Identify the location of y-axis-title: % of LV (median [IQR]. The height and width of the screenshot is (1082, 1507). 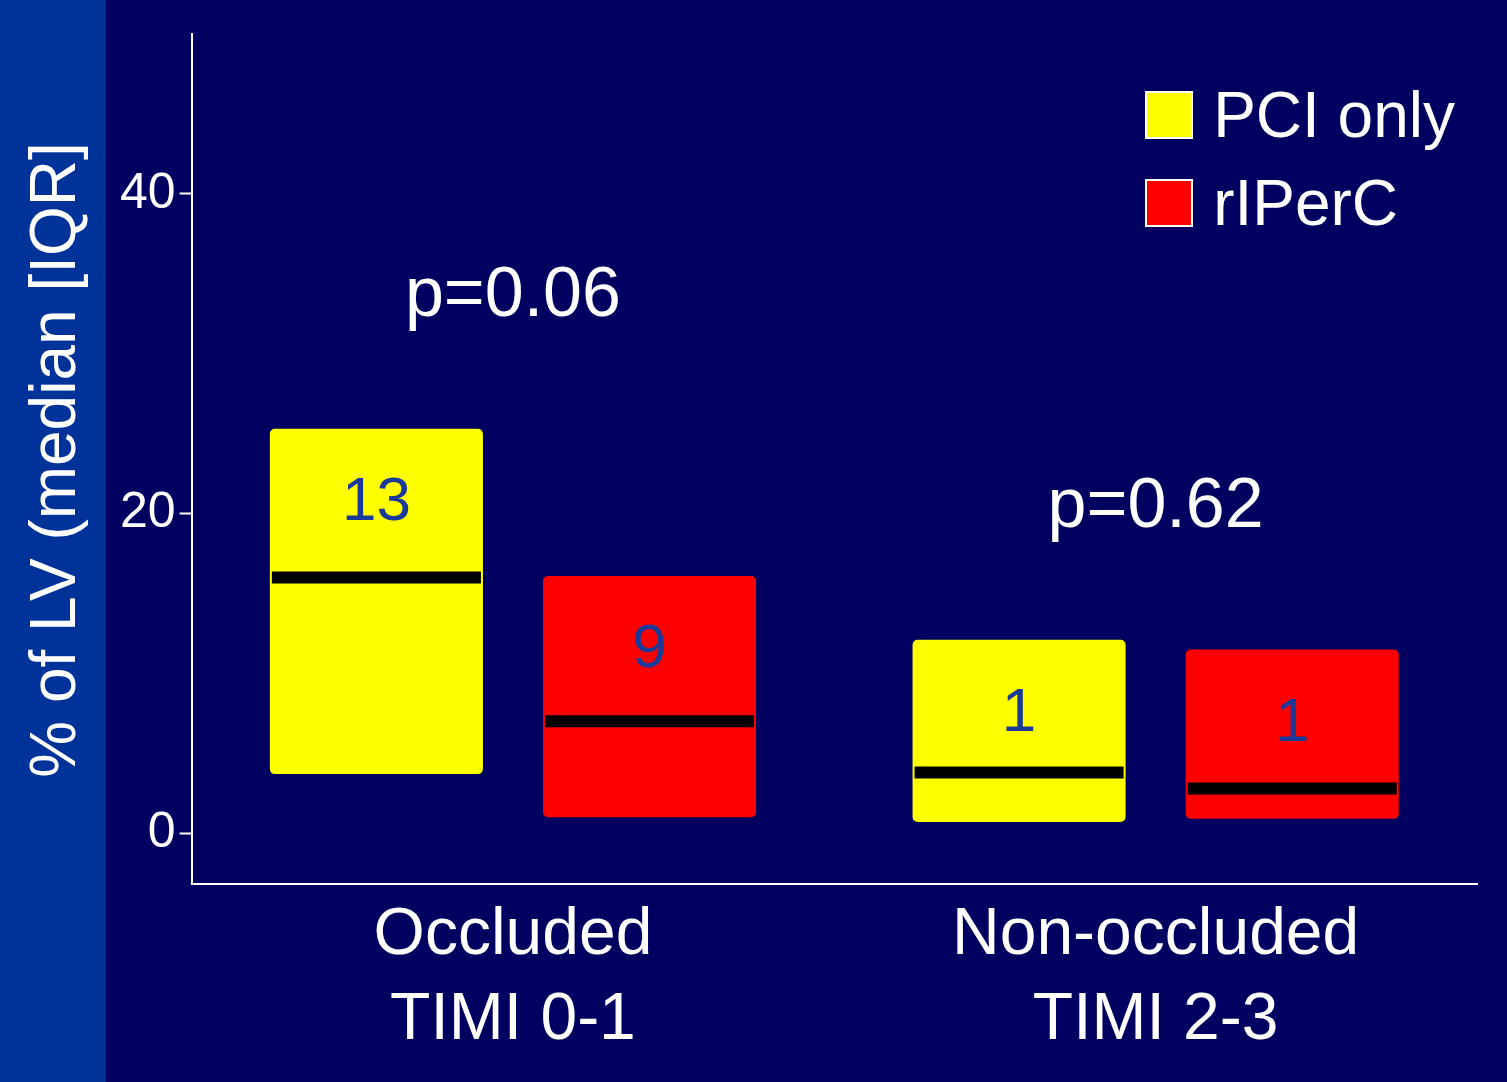
(53, 460).